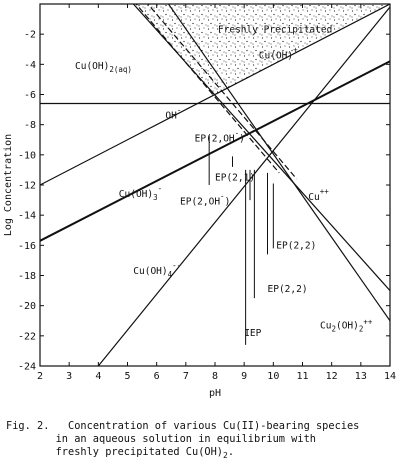 The width and height of the screenshot is (400, 472). What do you see at coordinates (325, 191) in the screenshot?
I see `annotation-7-part: ++` at bounding box center [325, 191].